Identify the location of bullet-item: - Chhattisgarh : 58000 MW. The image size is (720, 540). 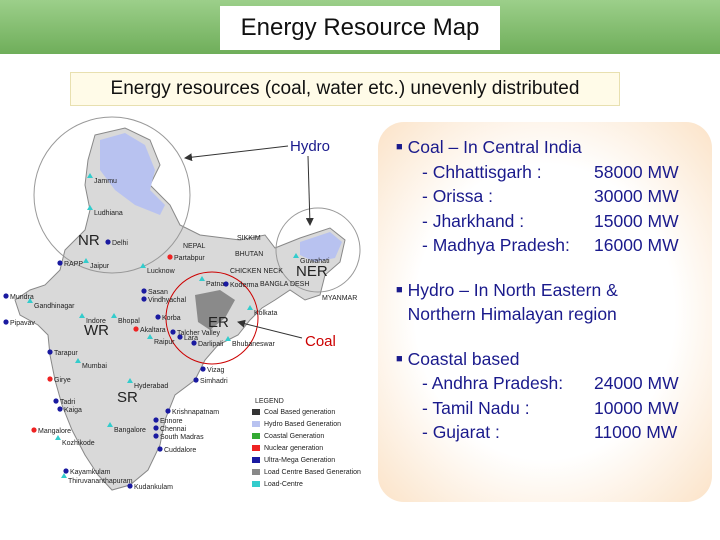
(537, 172).